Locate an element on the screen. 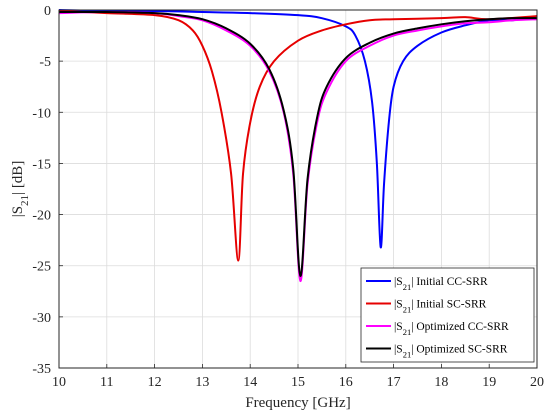 The image size is (550, 414). x-tick-label: 15 is located at coordinates (298, 382).